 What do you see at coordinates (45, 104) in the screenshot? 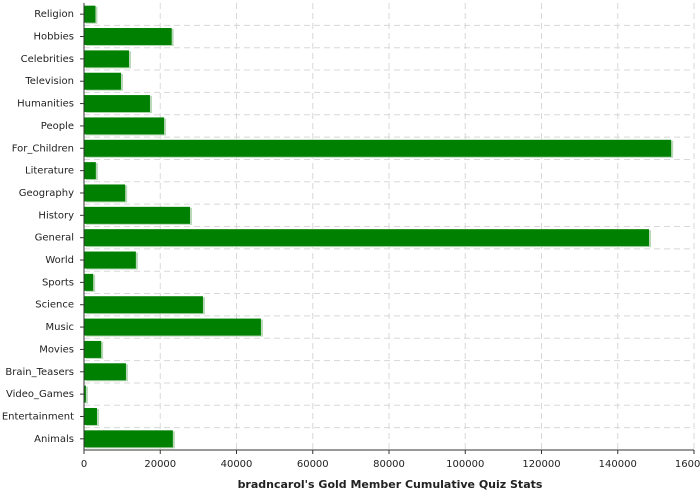
I see `y-tick-label: Humanities` at bounding box center [45, 104].